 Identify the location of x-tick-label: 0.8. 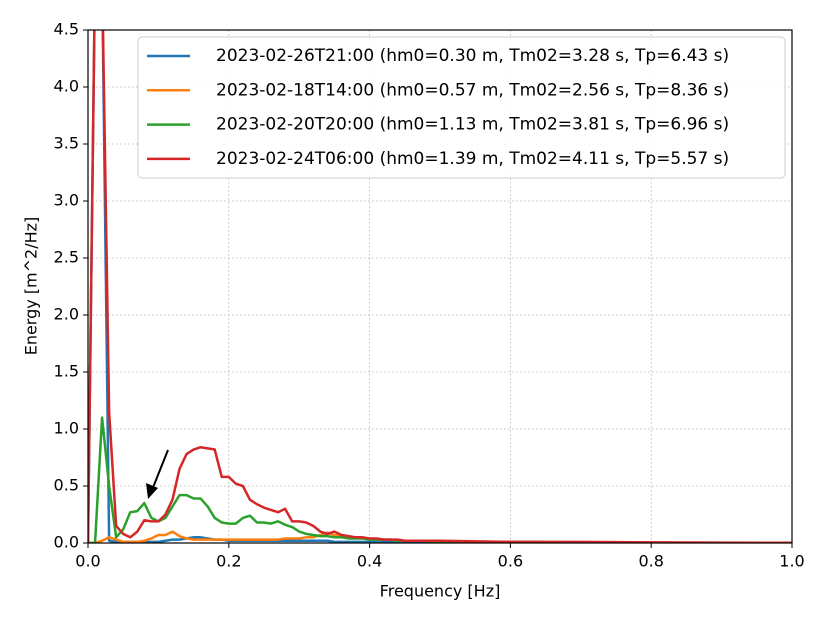
(650, 561).